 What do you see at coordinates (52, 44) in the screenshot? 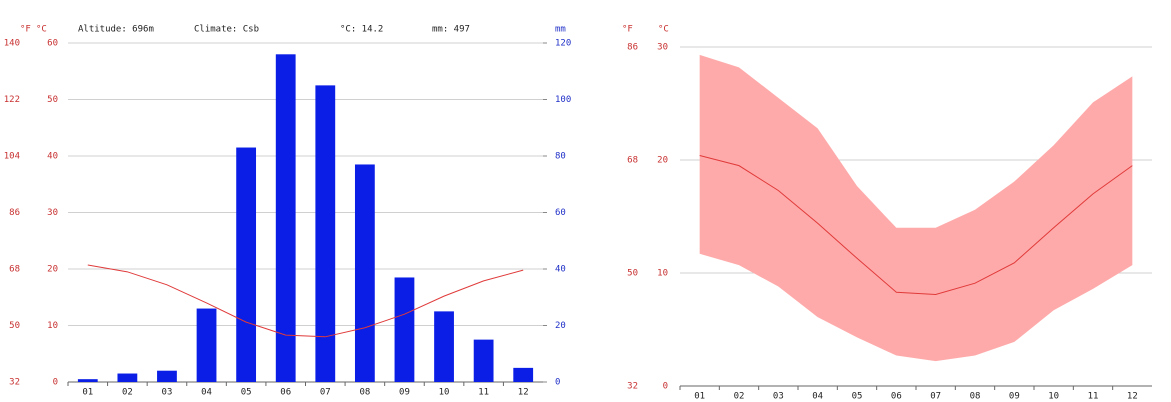
I see `y-tick-label: 60` at bounding box center [52, 44].